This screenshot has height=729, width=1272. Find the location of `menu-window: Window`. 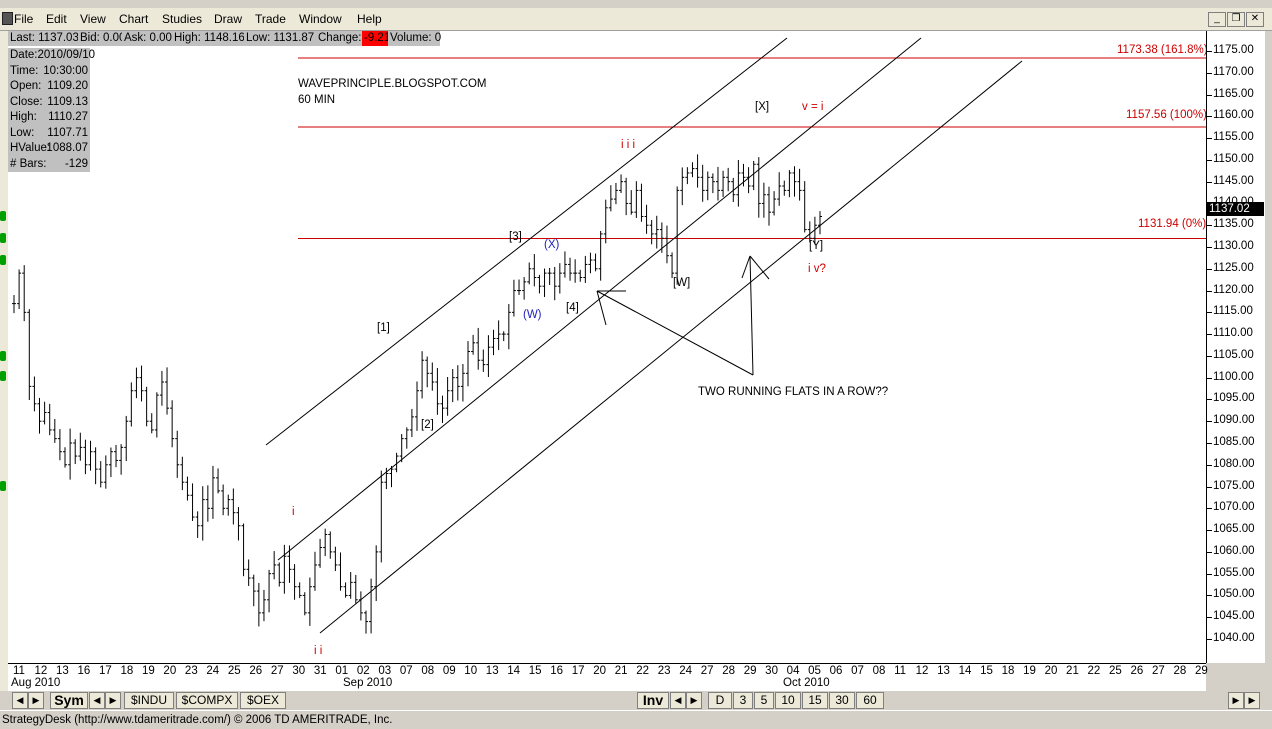

menu-window: Window is located at coordinates (320, 19).